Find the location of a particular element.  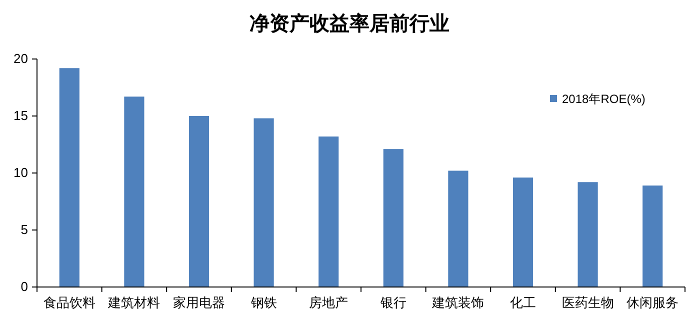

x-tick-label: 建筑装饰 is located at coordinates (457, 302).